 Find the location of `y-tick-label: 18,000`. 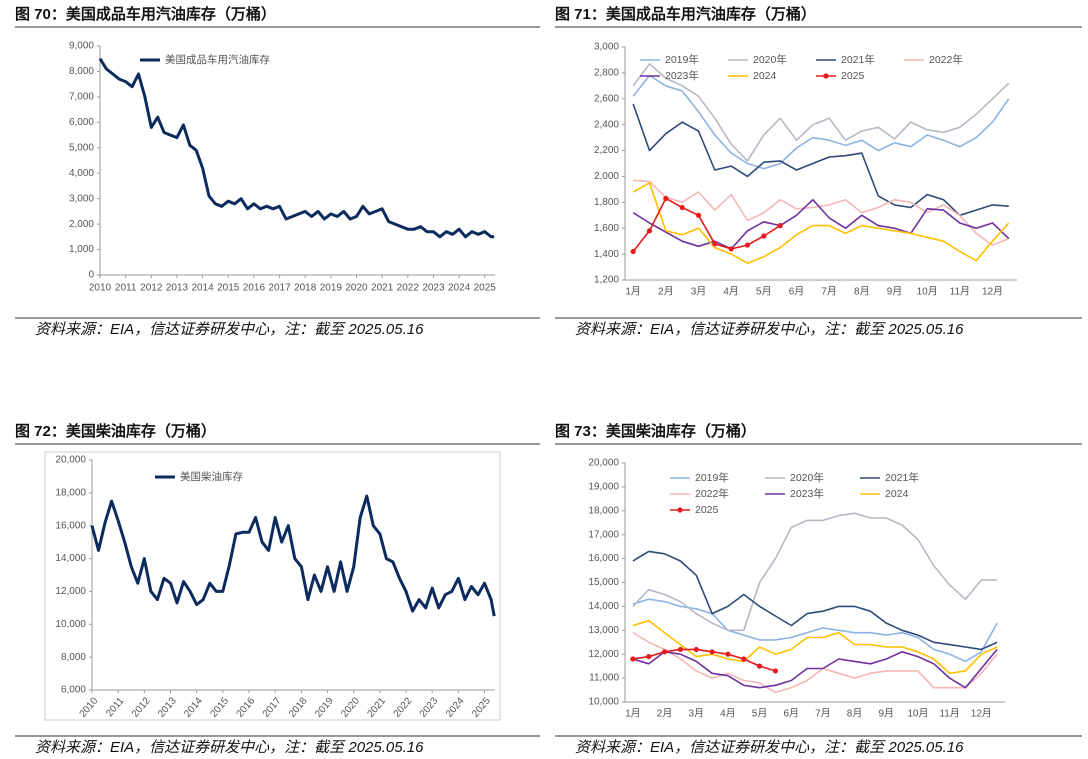

y-tick-label: 18,000 is located at coordinates (70, 492).